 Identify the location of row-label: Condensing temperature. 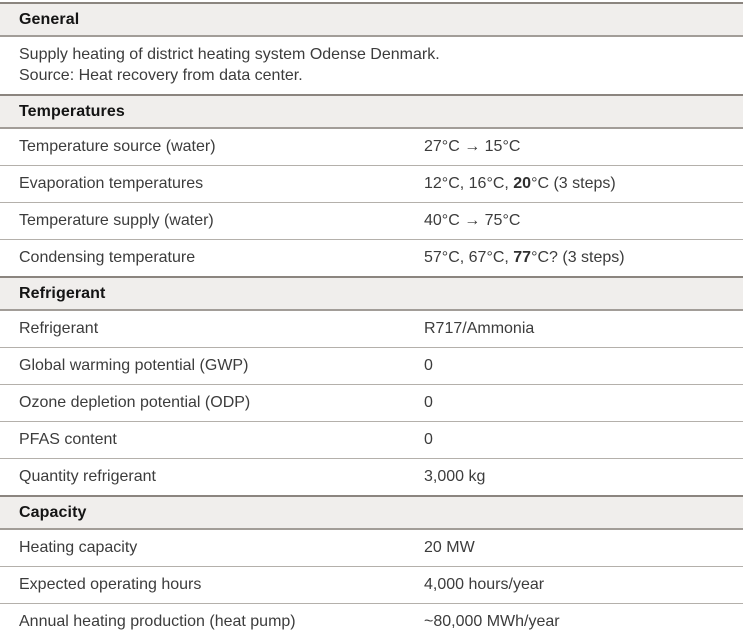
(107, 257).